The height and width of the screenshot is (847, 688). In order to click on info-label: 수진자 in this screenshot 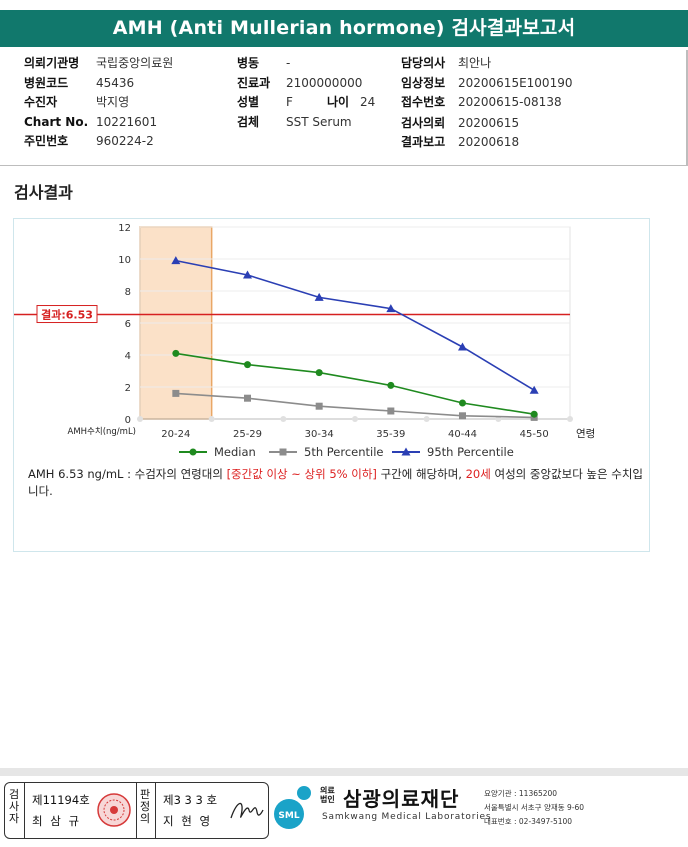, I will do `click(41, 102)`.